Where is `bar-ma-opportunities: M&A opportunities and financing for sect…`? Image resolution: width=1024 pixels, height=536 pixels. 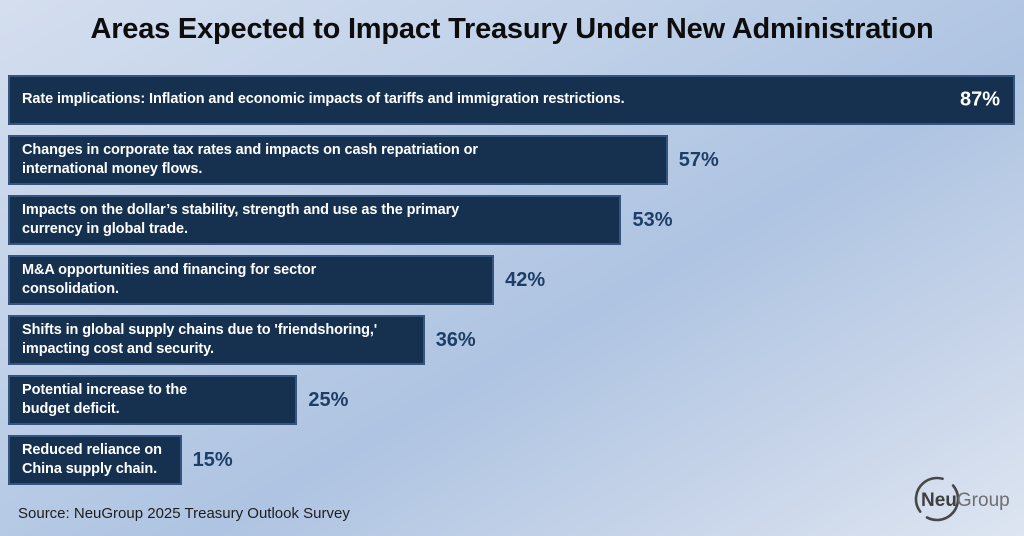 bar-ma-opportunities: M&A opportunities and financing for sect… is located at coordinates (251, 280).